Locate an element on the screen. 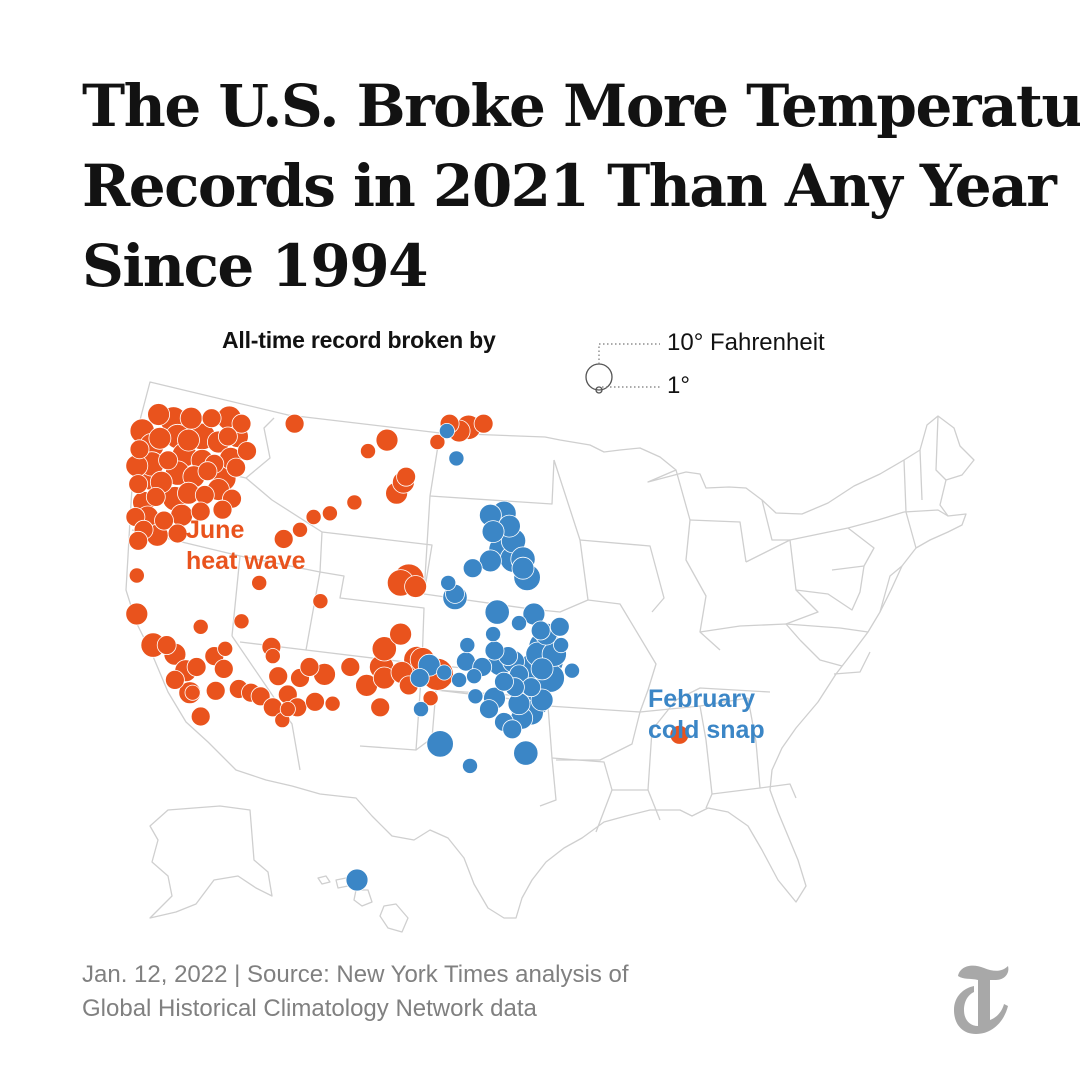  heat-wave-annotation-line-2: heat wave is located at coordinates (246, 561).